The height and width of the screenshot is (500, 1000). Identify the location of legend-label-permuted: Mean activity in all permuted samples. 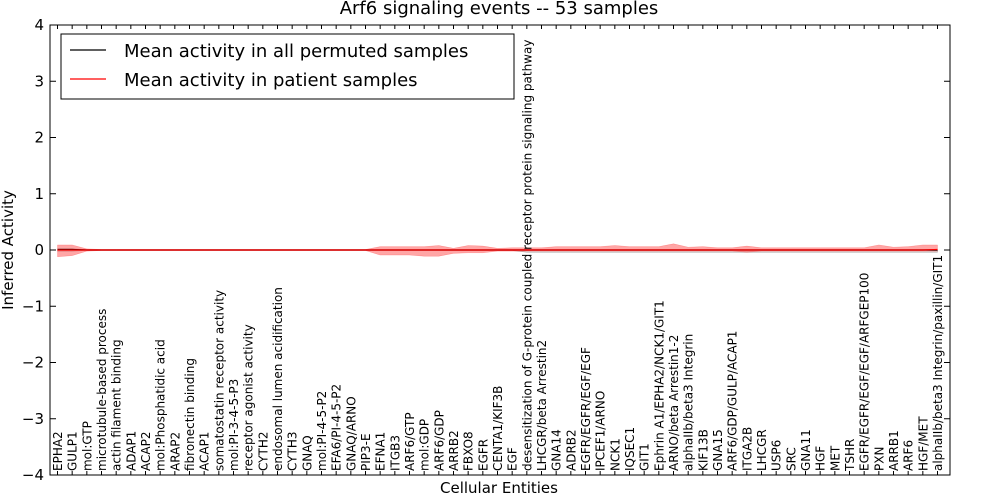
(296, 51).